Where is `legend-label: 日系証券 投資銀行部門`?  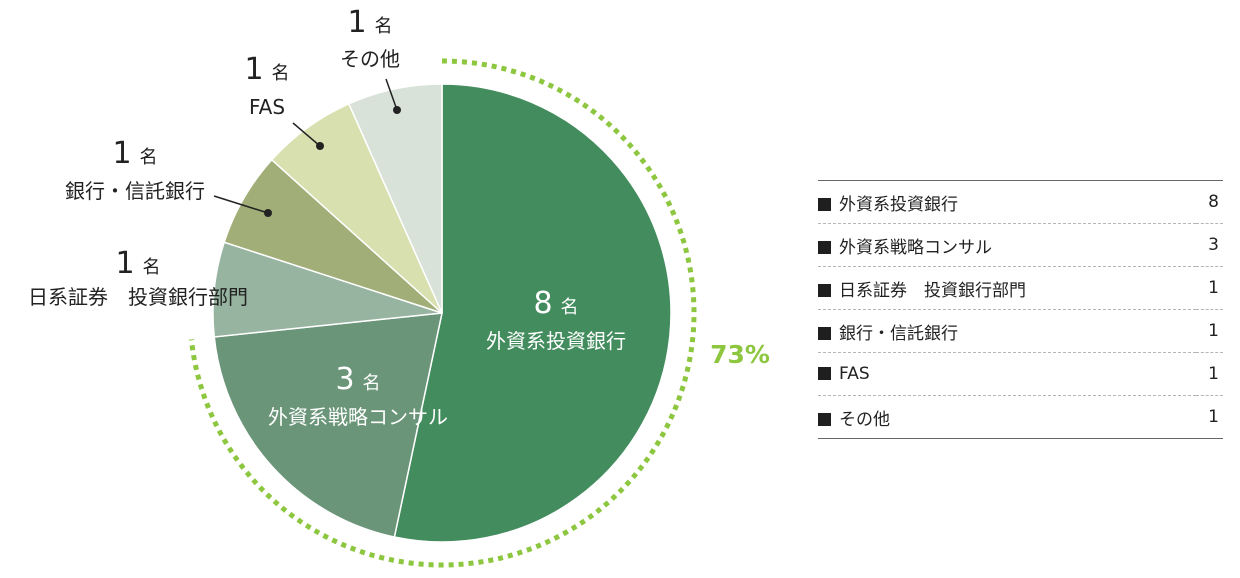 legend-label: 日系証券 投資銀行部門 is located at coordinates (932, 290).